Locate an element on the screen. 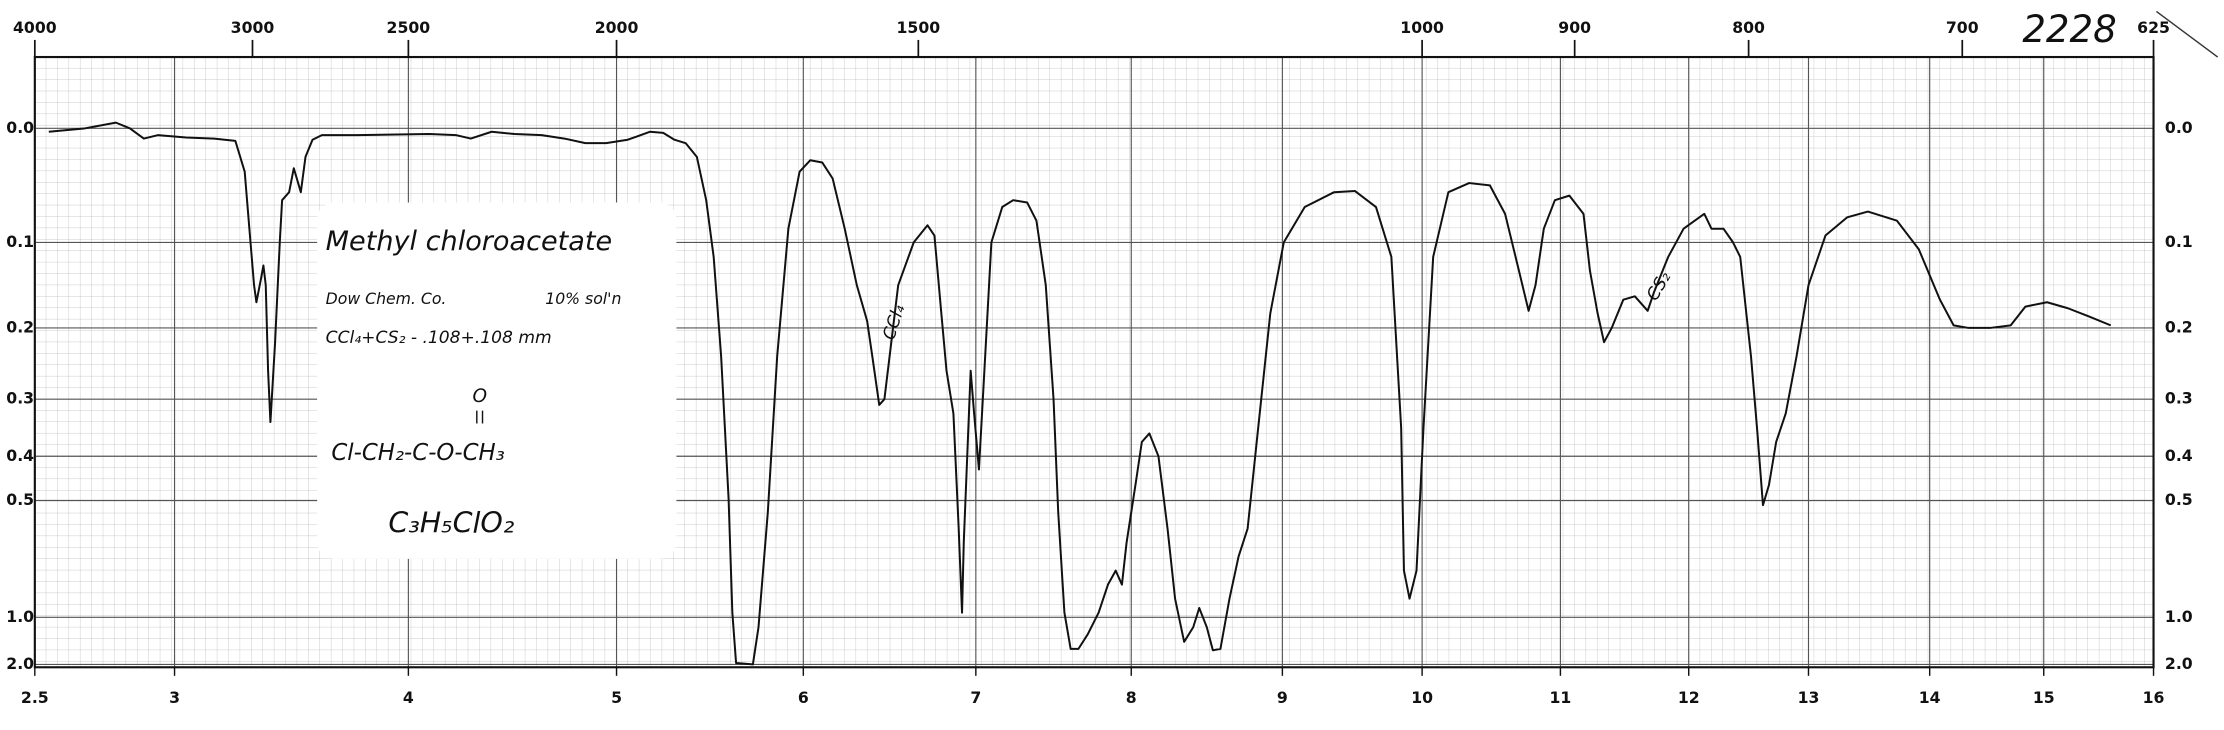  x-tick-label: 6 is located at coordinates (803, 697).